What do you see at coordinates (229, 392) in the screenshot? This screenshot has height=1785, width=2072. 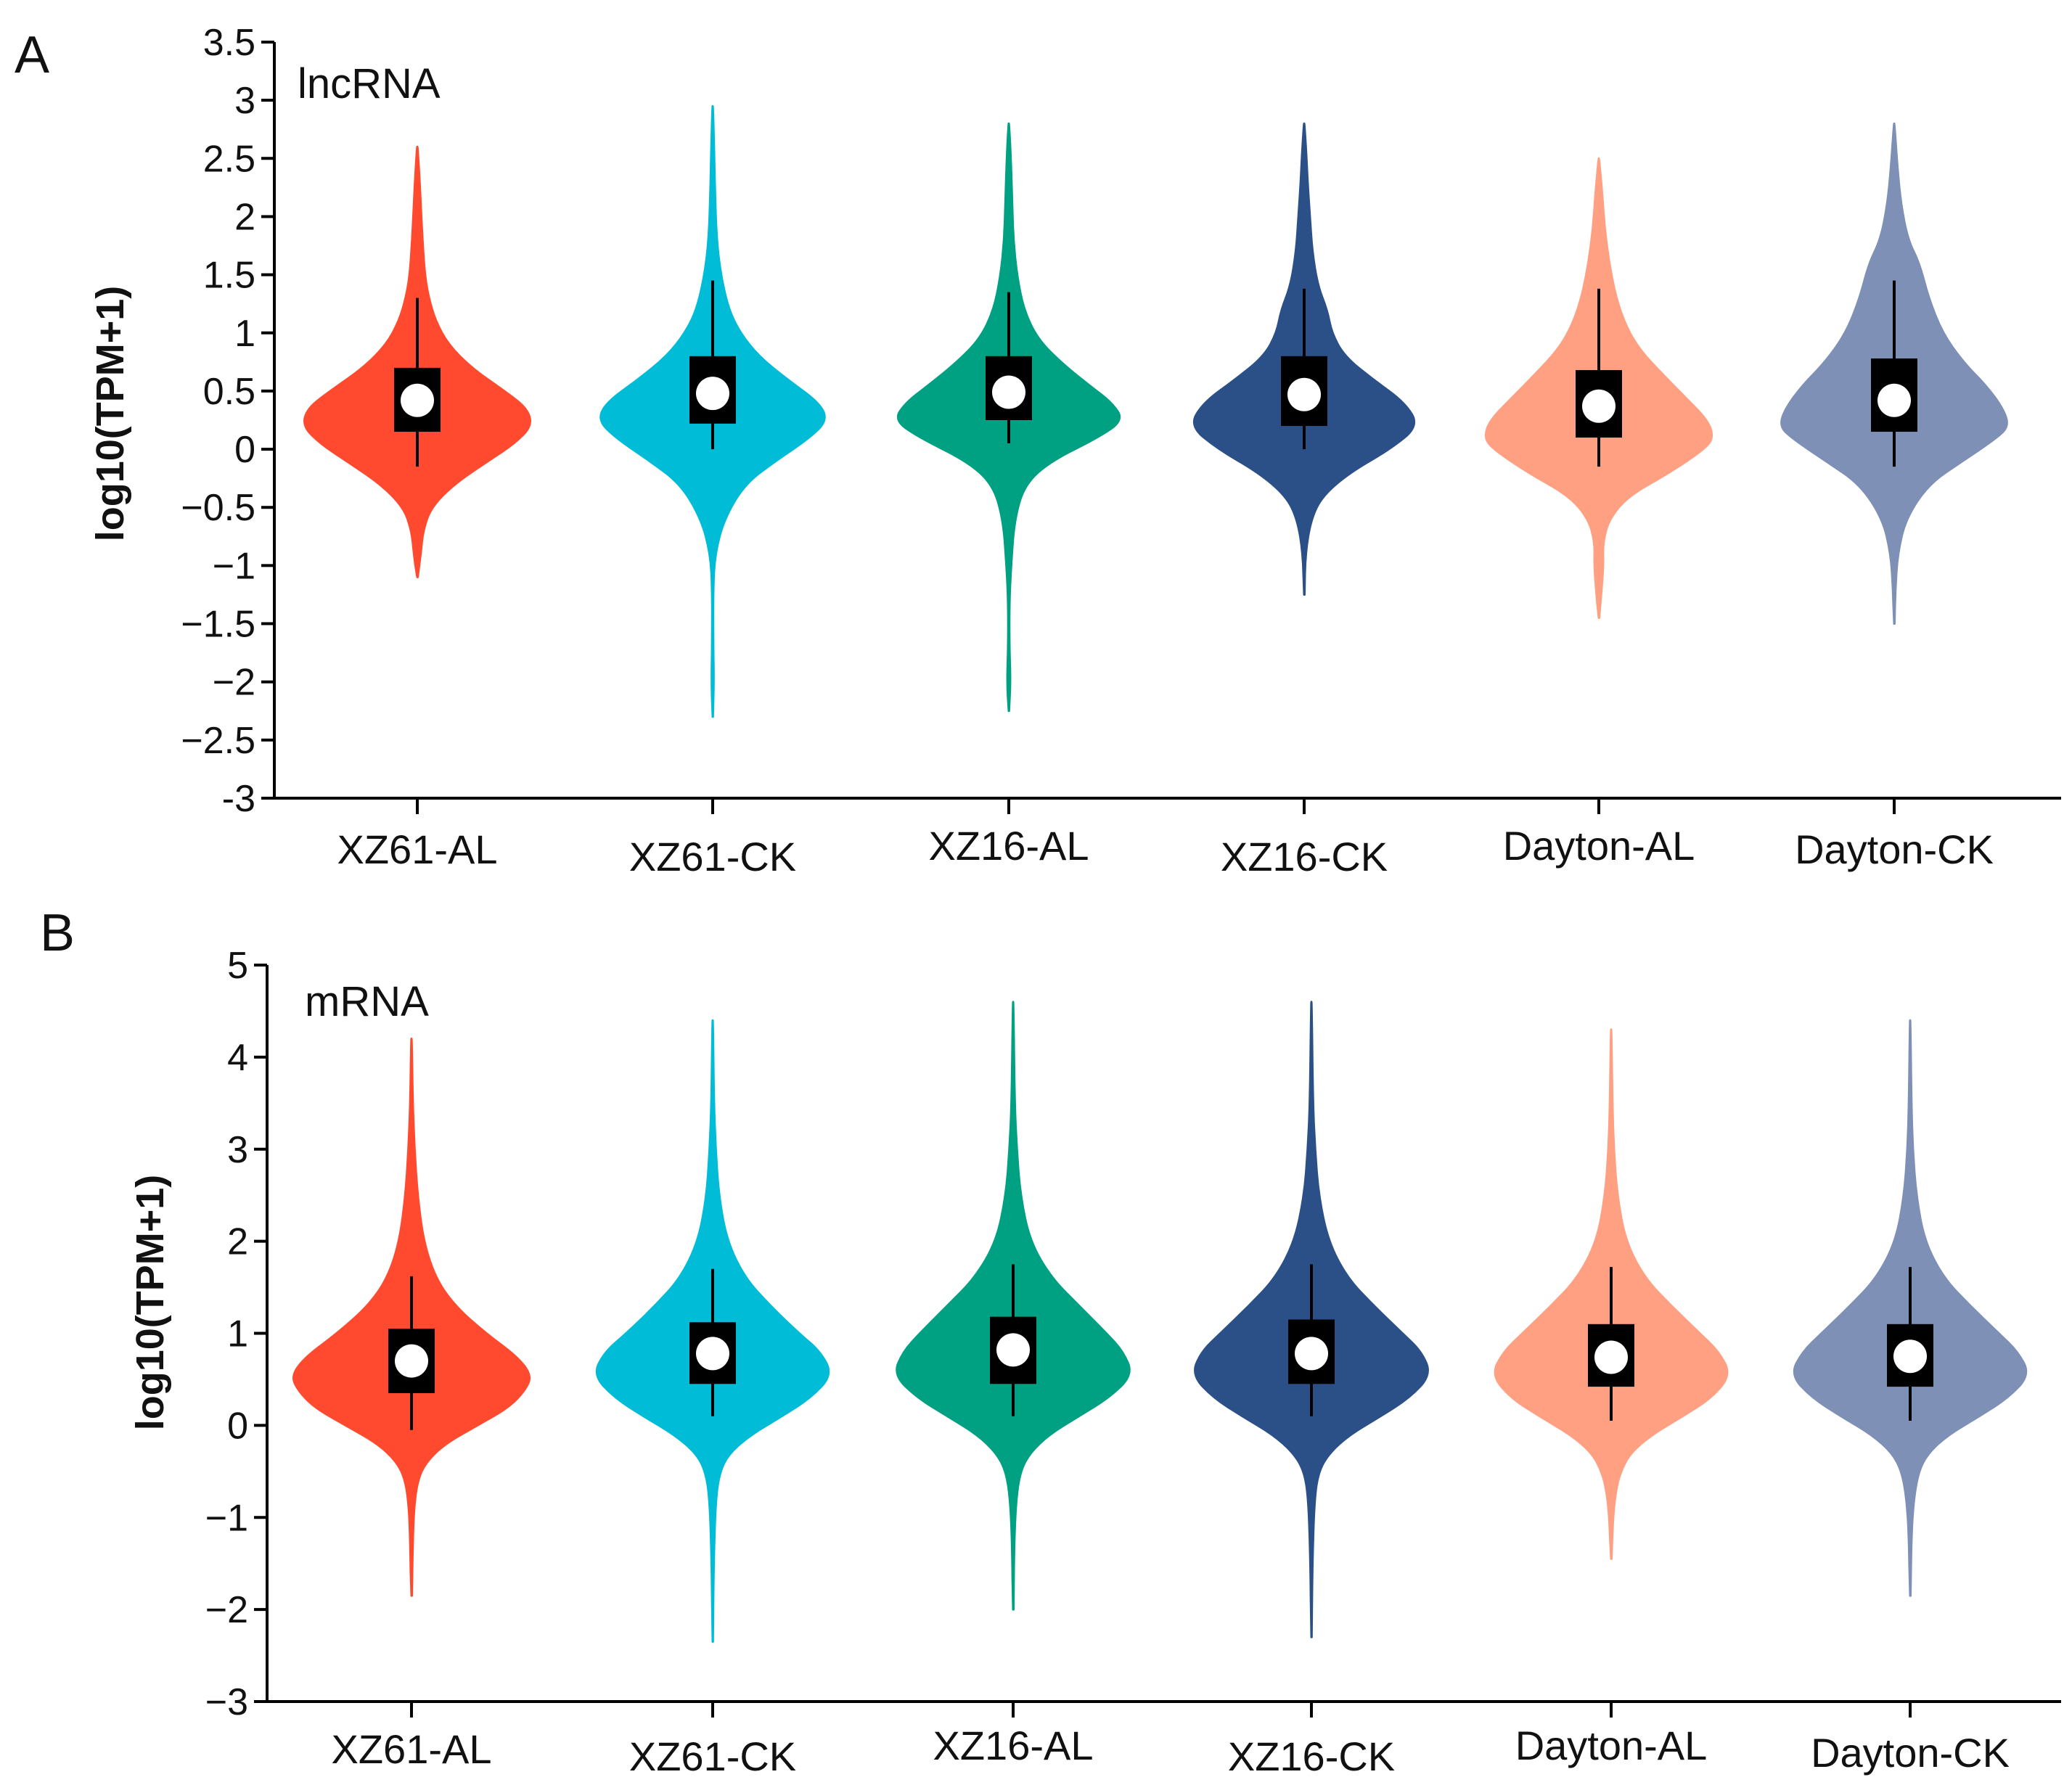 I see `y-tick-label: 0.5` at bounding box center [229, 392].